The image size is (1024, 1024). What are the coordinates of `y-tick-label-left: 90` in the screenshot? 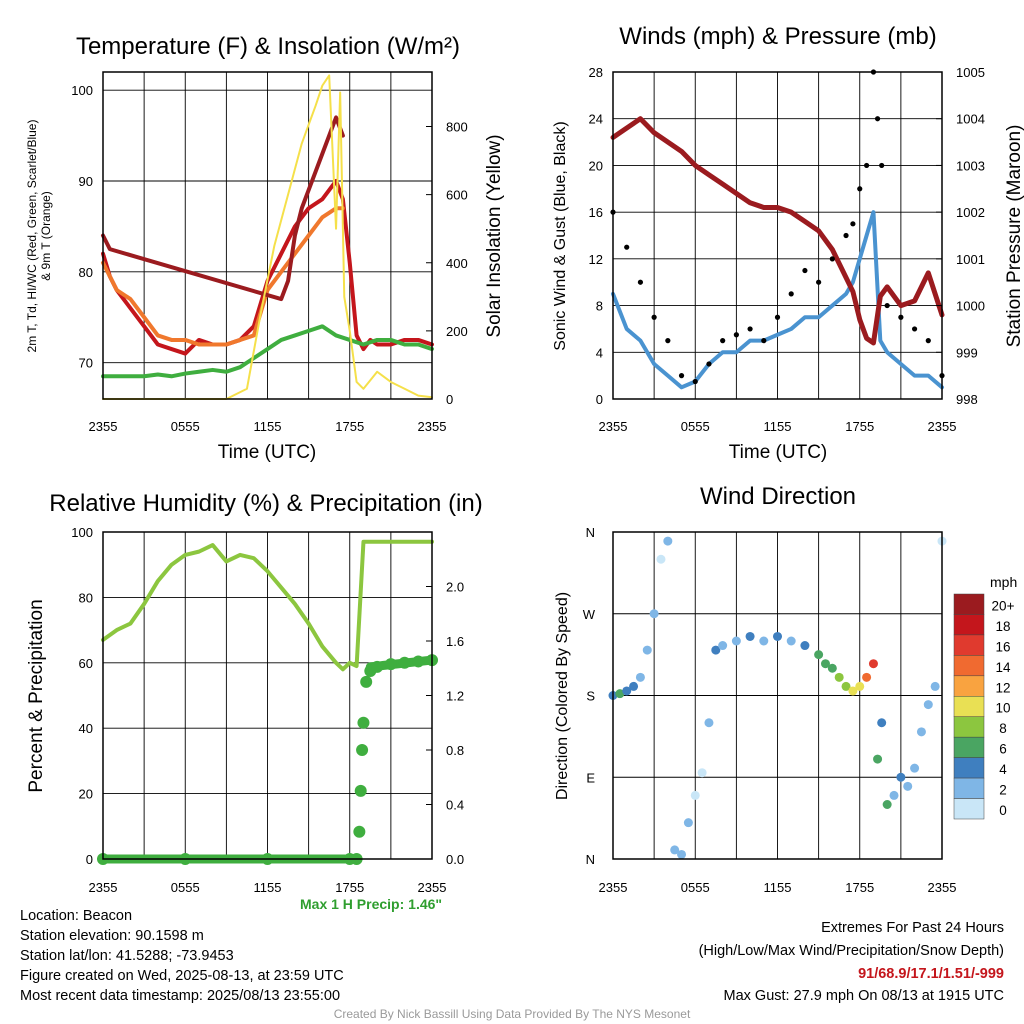 It's located at (86, 181).